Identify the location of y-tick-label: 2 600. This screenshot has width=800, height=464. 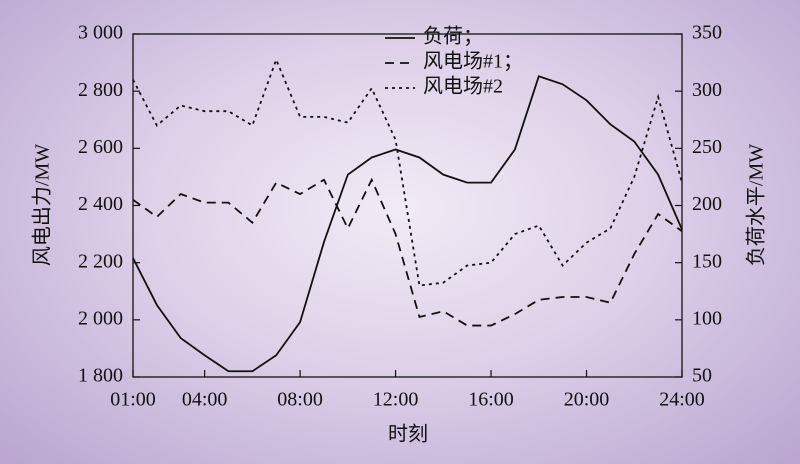
(100, 147).